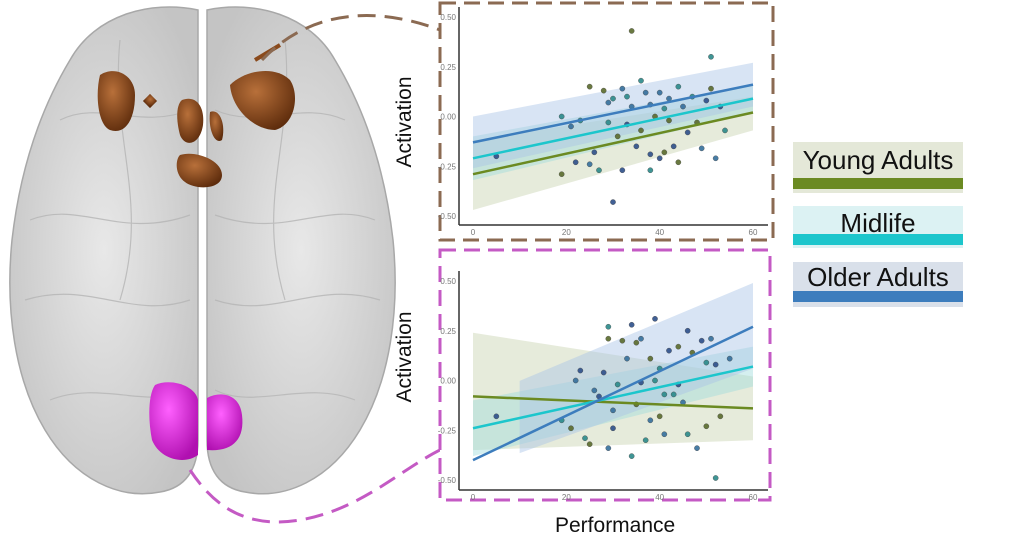 The height and width of the screenshot is (556, 1024). I want to click on y-tick-label: 0.25, so click(448, 331).